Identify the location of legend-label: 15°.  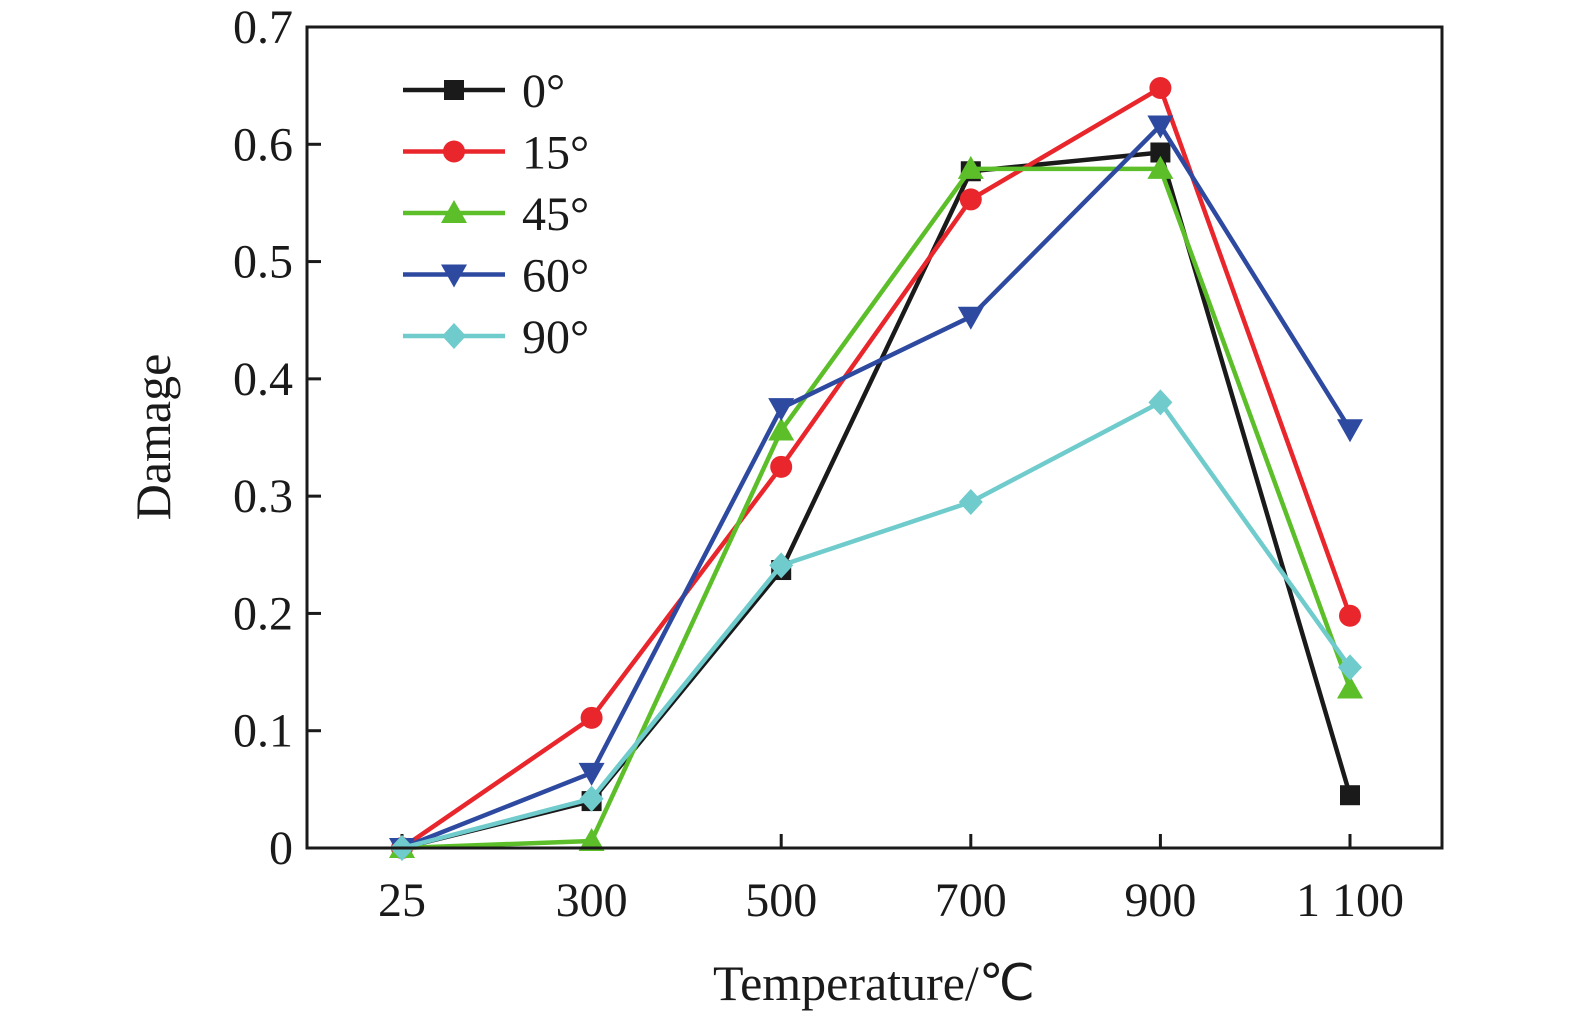
(555, 153).